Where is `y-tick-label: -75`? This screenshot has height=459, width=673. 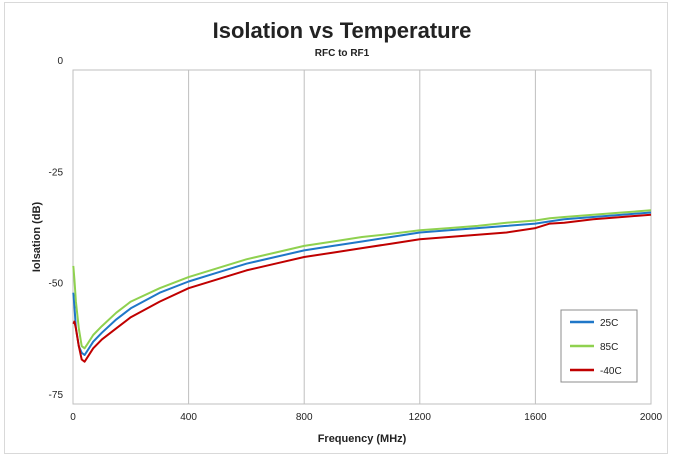
y-tick-label: -75 is located at coordinates (56, 395).